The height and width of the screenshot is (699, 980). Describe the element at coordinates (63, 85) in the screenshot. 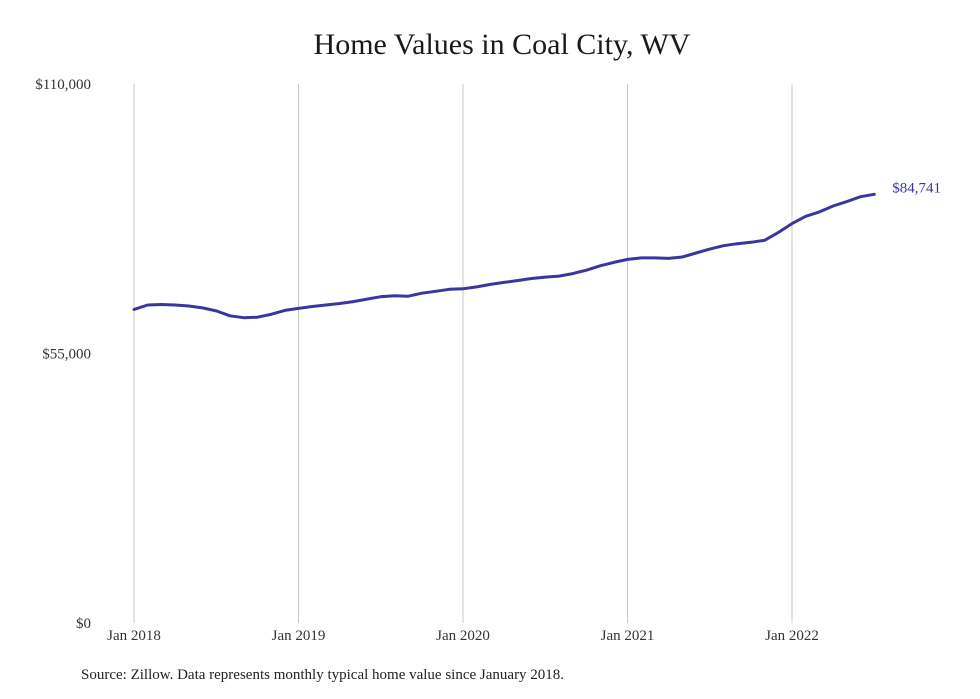

I see `y-tick-label: $110,000` at that location.